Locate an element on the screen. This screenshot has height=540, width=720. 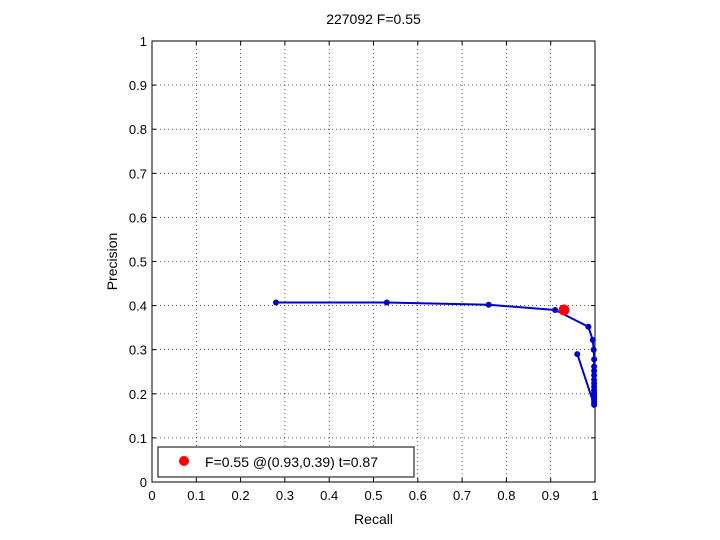
x-tick-labels: 0 0.1 0.2 0.3 0.4 0.5 0.6 0.7 0.8 0.9 1 is located at coordinates (373, 495).